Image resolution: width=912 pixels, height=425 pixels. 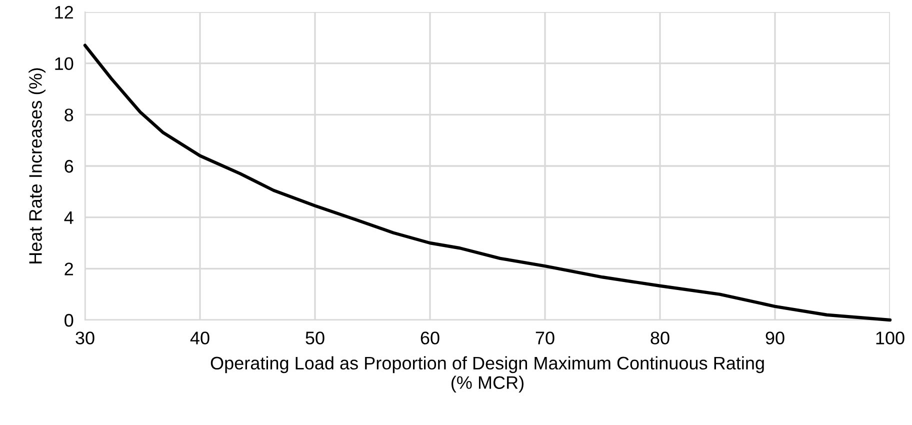 What do you see at coordinates (64, 63) in the screenshot?
I see `y-tick-label: 10` at bounding box center [64, 63].